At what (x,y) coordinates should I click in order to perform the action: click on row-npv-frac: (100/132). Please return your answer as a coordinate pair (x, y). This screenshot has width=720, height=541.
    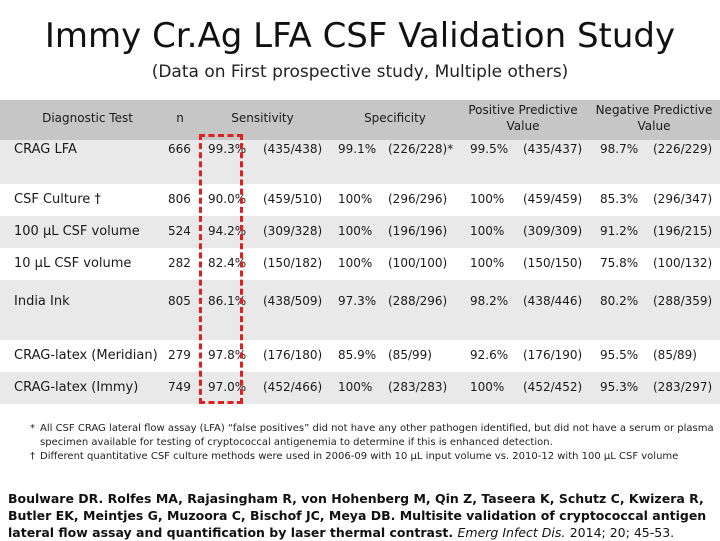
    Looking at the image, I should click on (683, 263).